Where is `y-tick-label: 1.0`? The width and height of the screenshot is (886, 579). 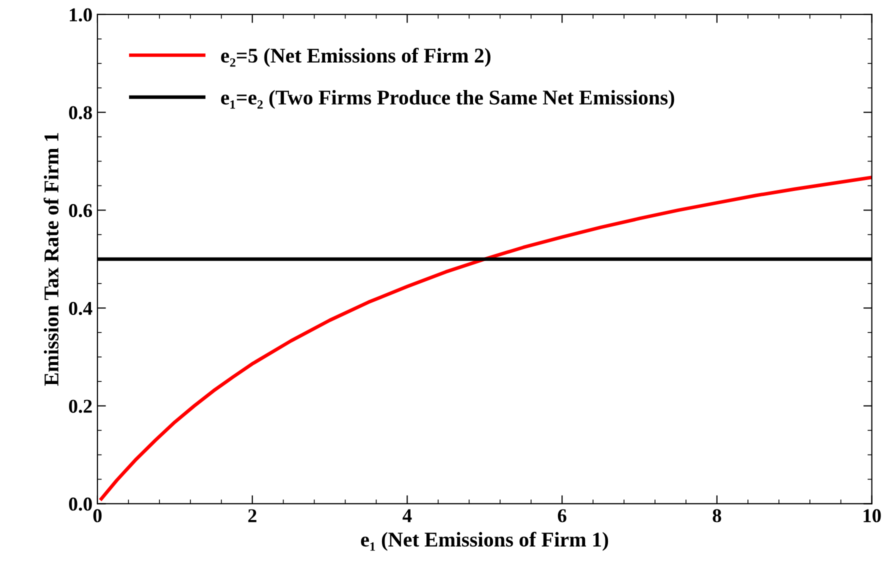
y-tick-label: 1.0 is located at coordinates (81, 15).